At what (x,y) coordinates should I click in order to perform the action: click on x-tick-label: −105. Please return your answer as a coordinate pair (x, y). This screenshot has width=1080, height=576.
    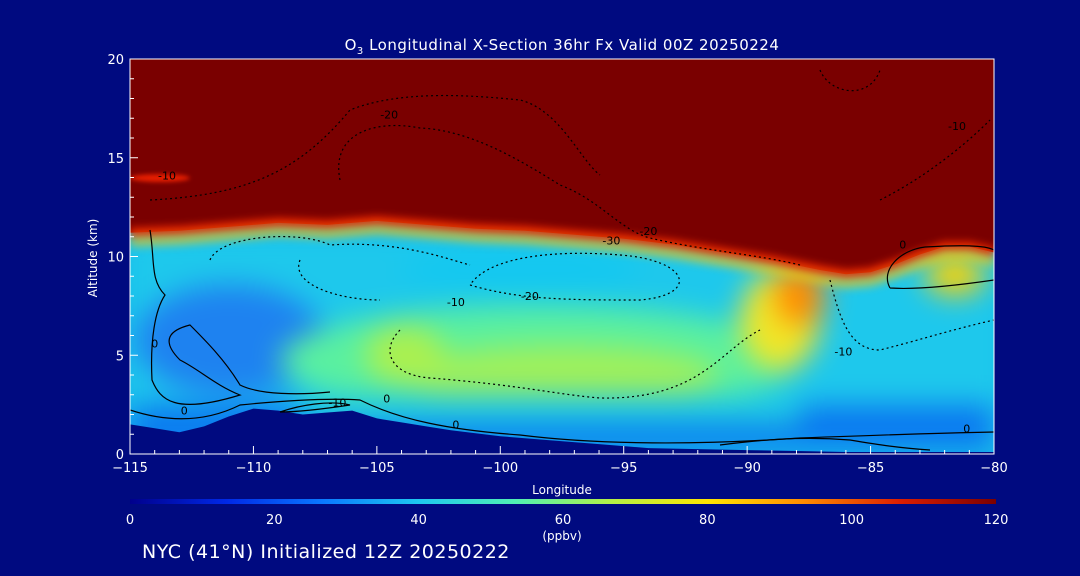
    Looking at the image, I should click on (377, 468).